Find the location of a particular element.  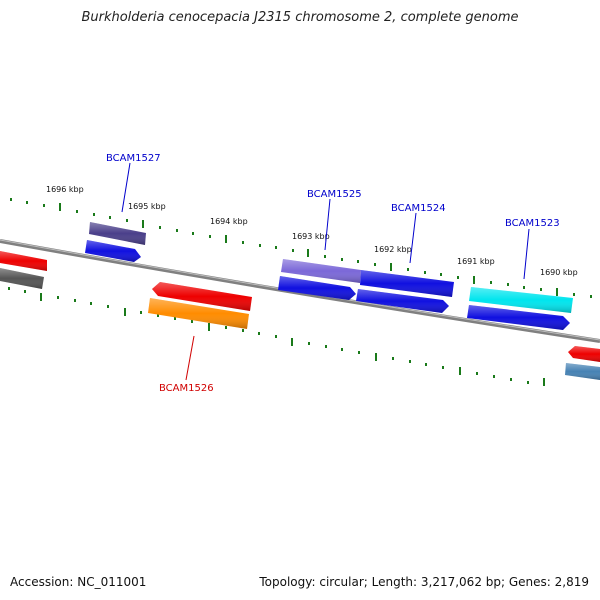

tick-label: 1694 kbp is located at coordinates (229, 221).